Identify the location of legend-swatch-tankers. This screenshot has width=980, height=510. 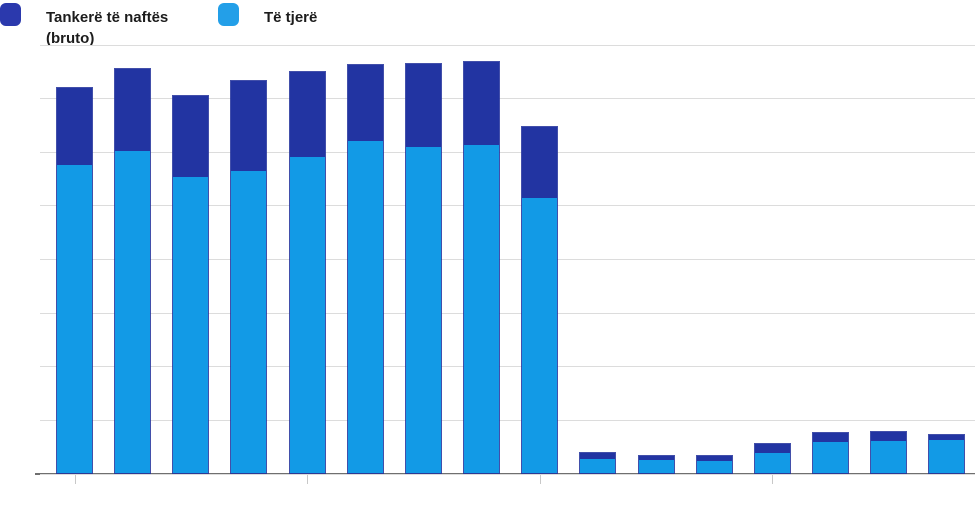
(10, 14).